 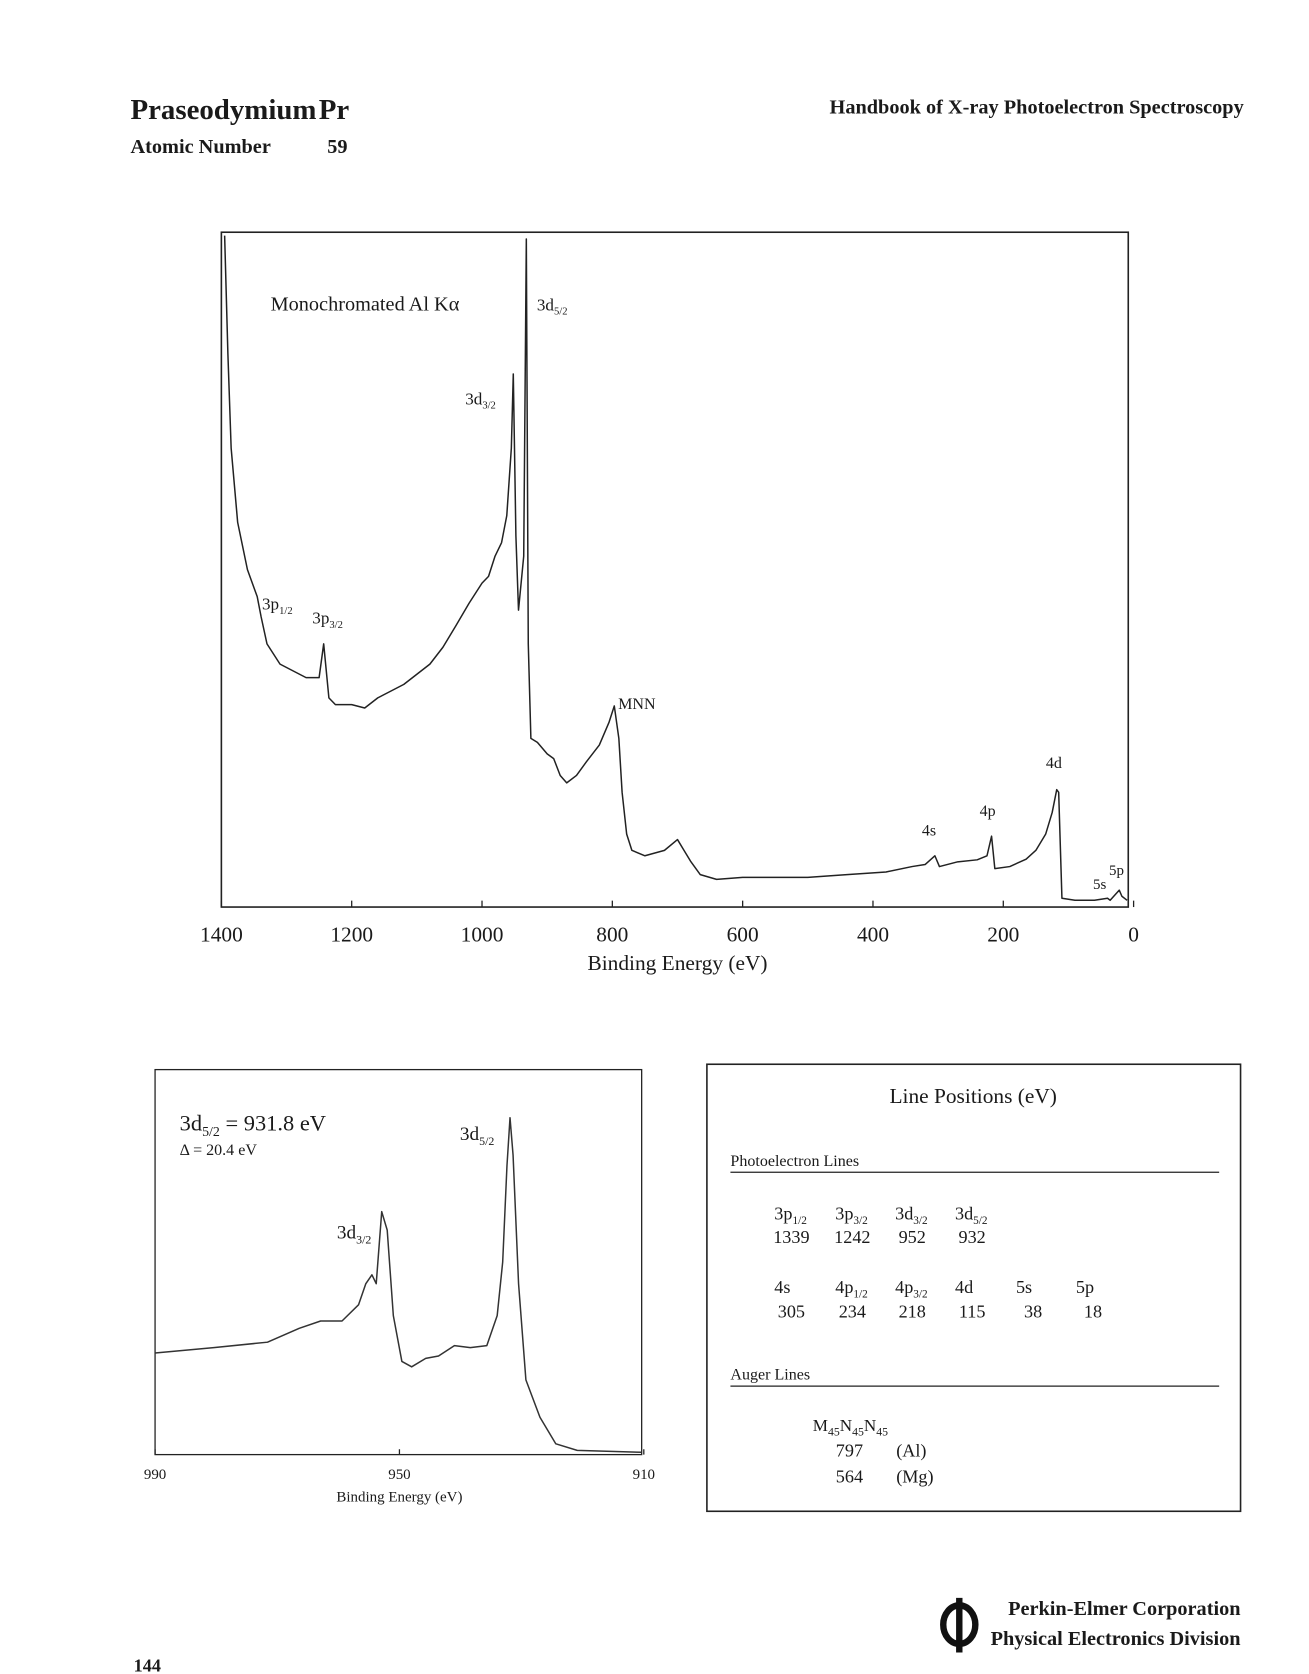 What do you see at coordinates (644, 1475) in the screenshot?
I see `x-tick-label: 910` at bounding box center [644, 1475].